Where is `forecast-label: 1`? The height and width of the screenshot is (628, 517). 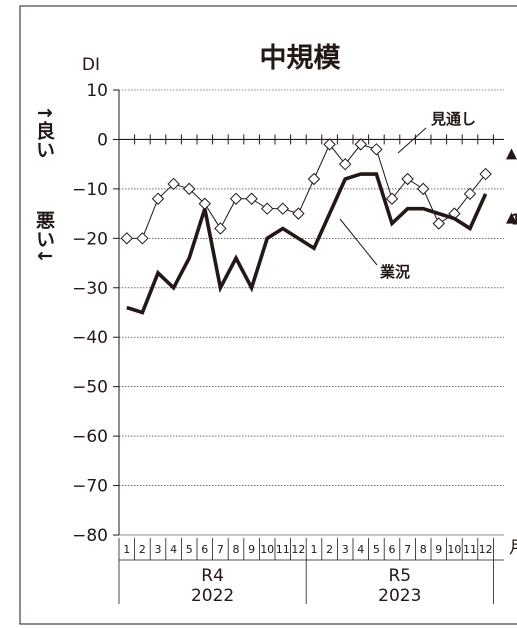 forecast-label: 1 is located at coordinates (514, 220).